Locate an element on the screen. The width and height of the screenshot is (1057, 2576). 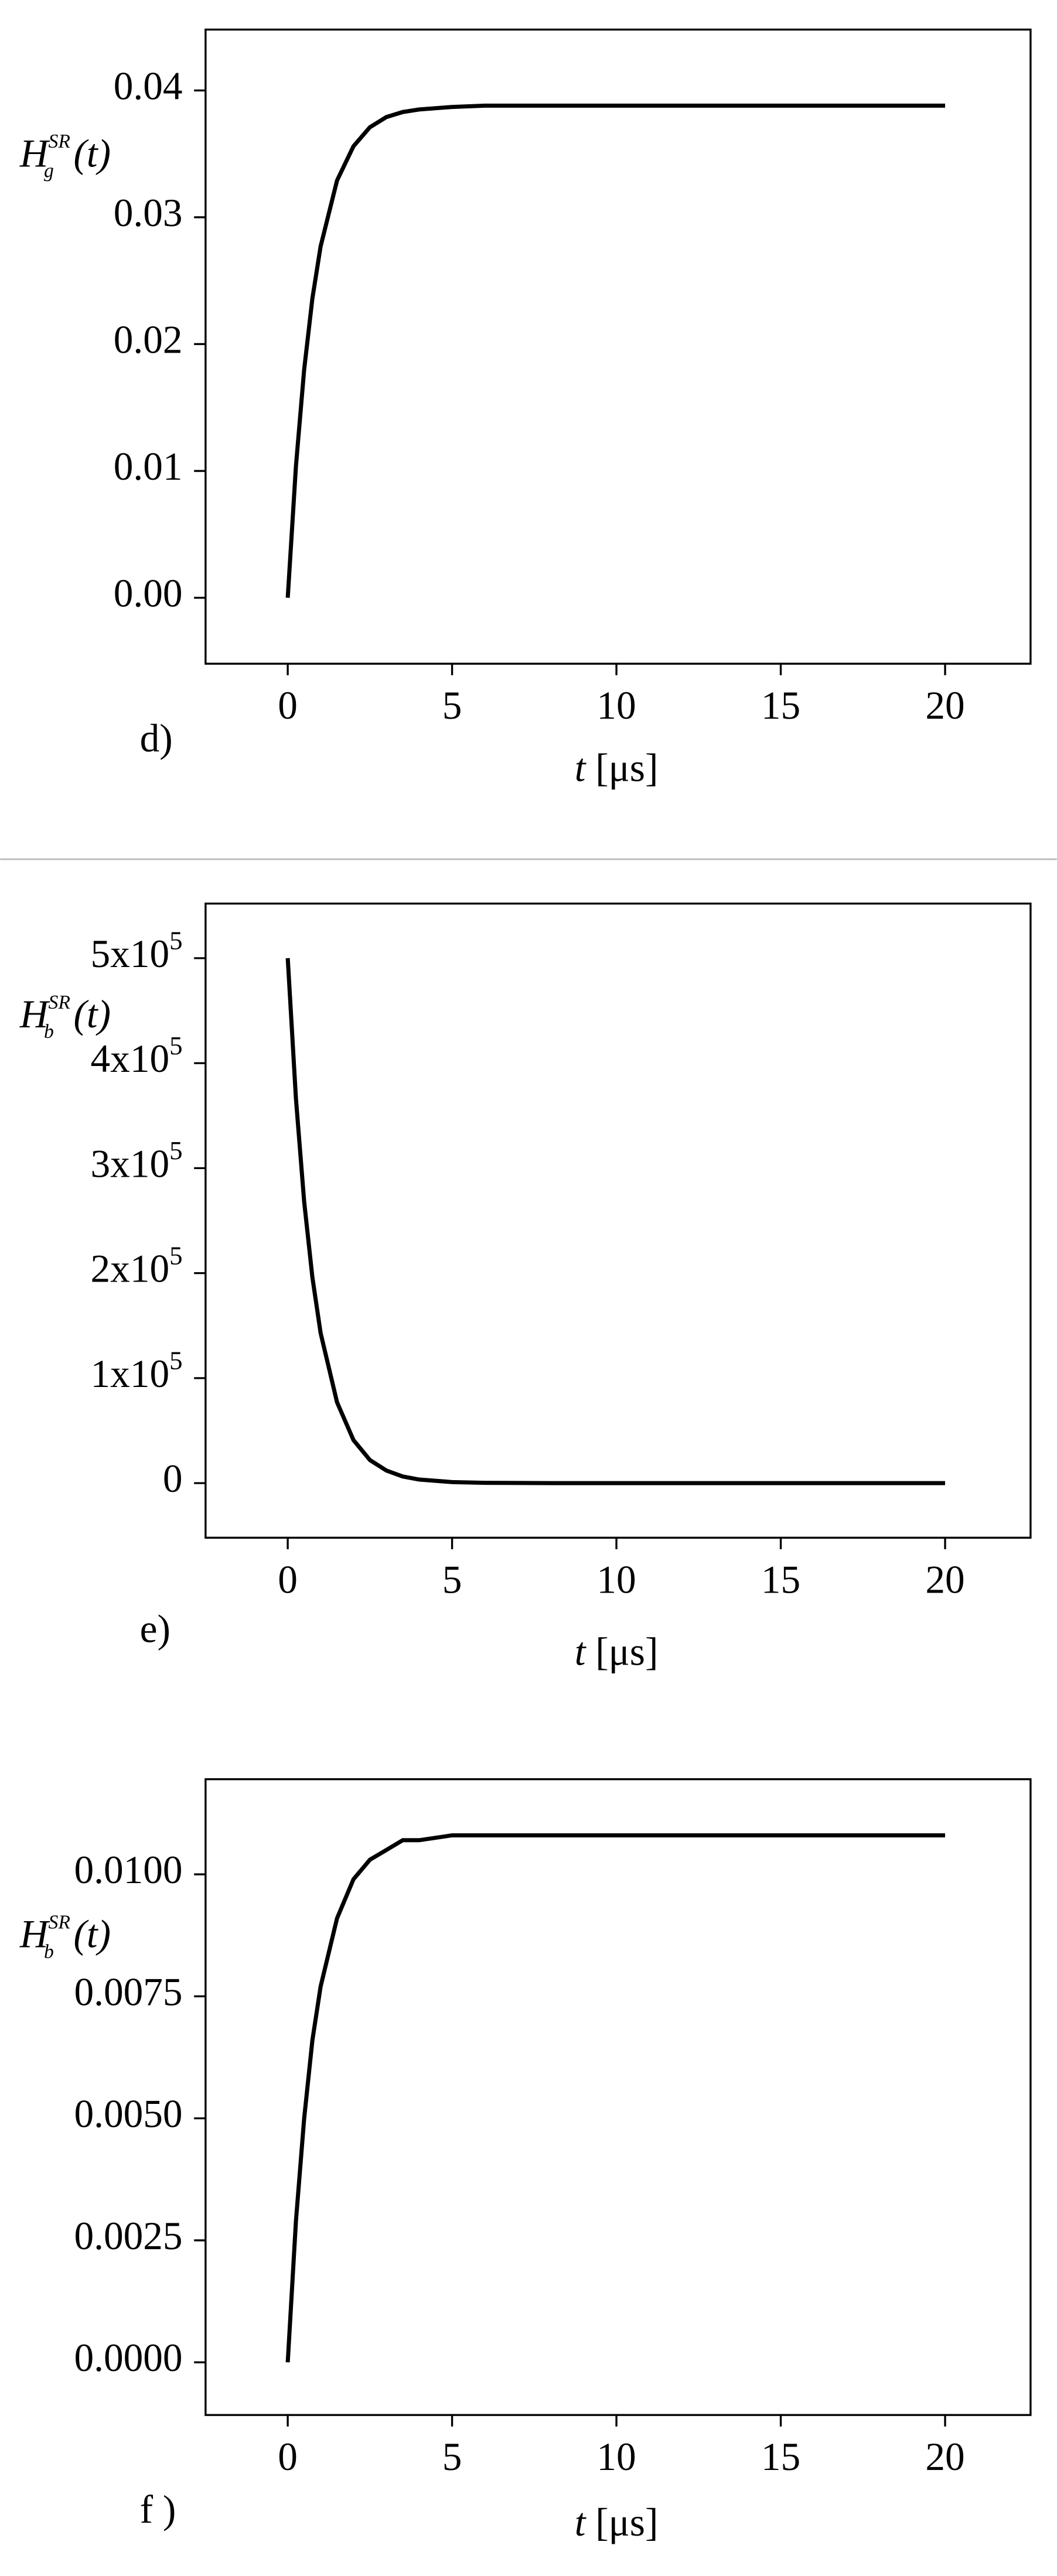
y-tick-label: 0.0025 is located at coordinates (128, 2236).